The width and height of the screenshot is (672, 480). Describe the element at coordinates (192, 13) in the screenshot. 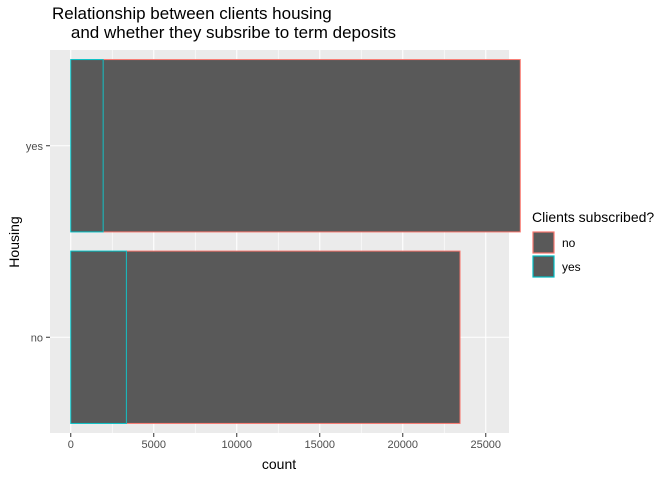

I see `chart-title-line-1: Relationship between clients housing` at that location.